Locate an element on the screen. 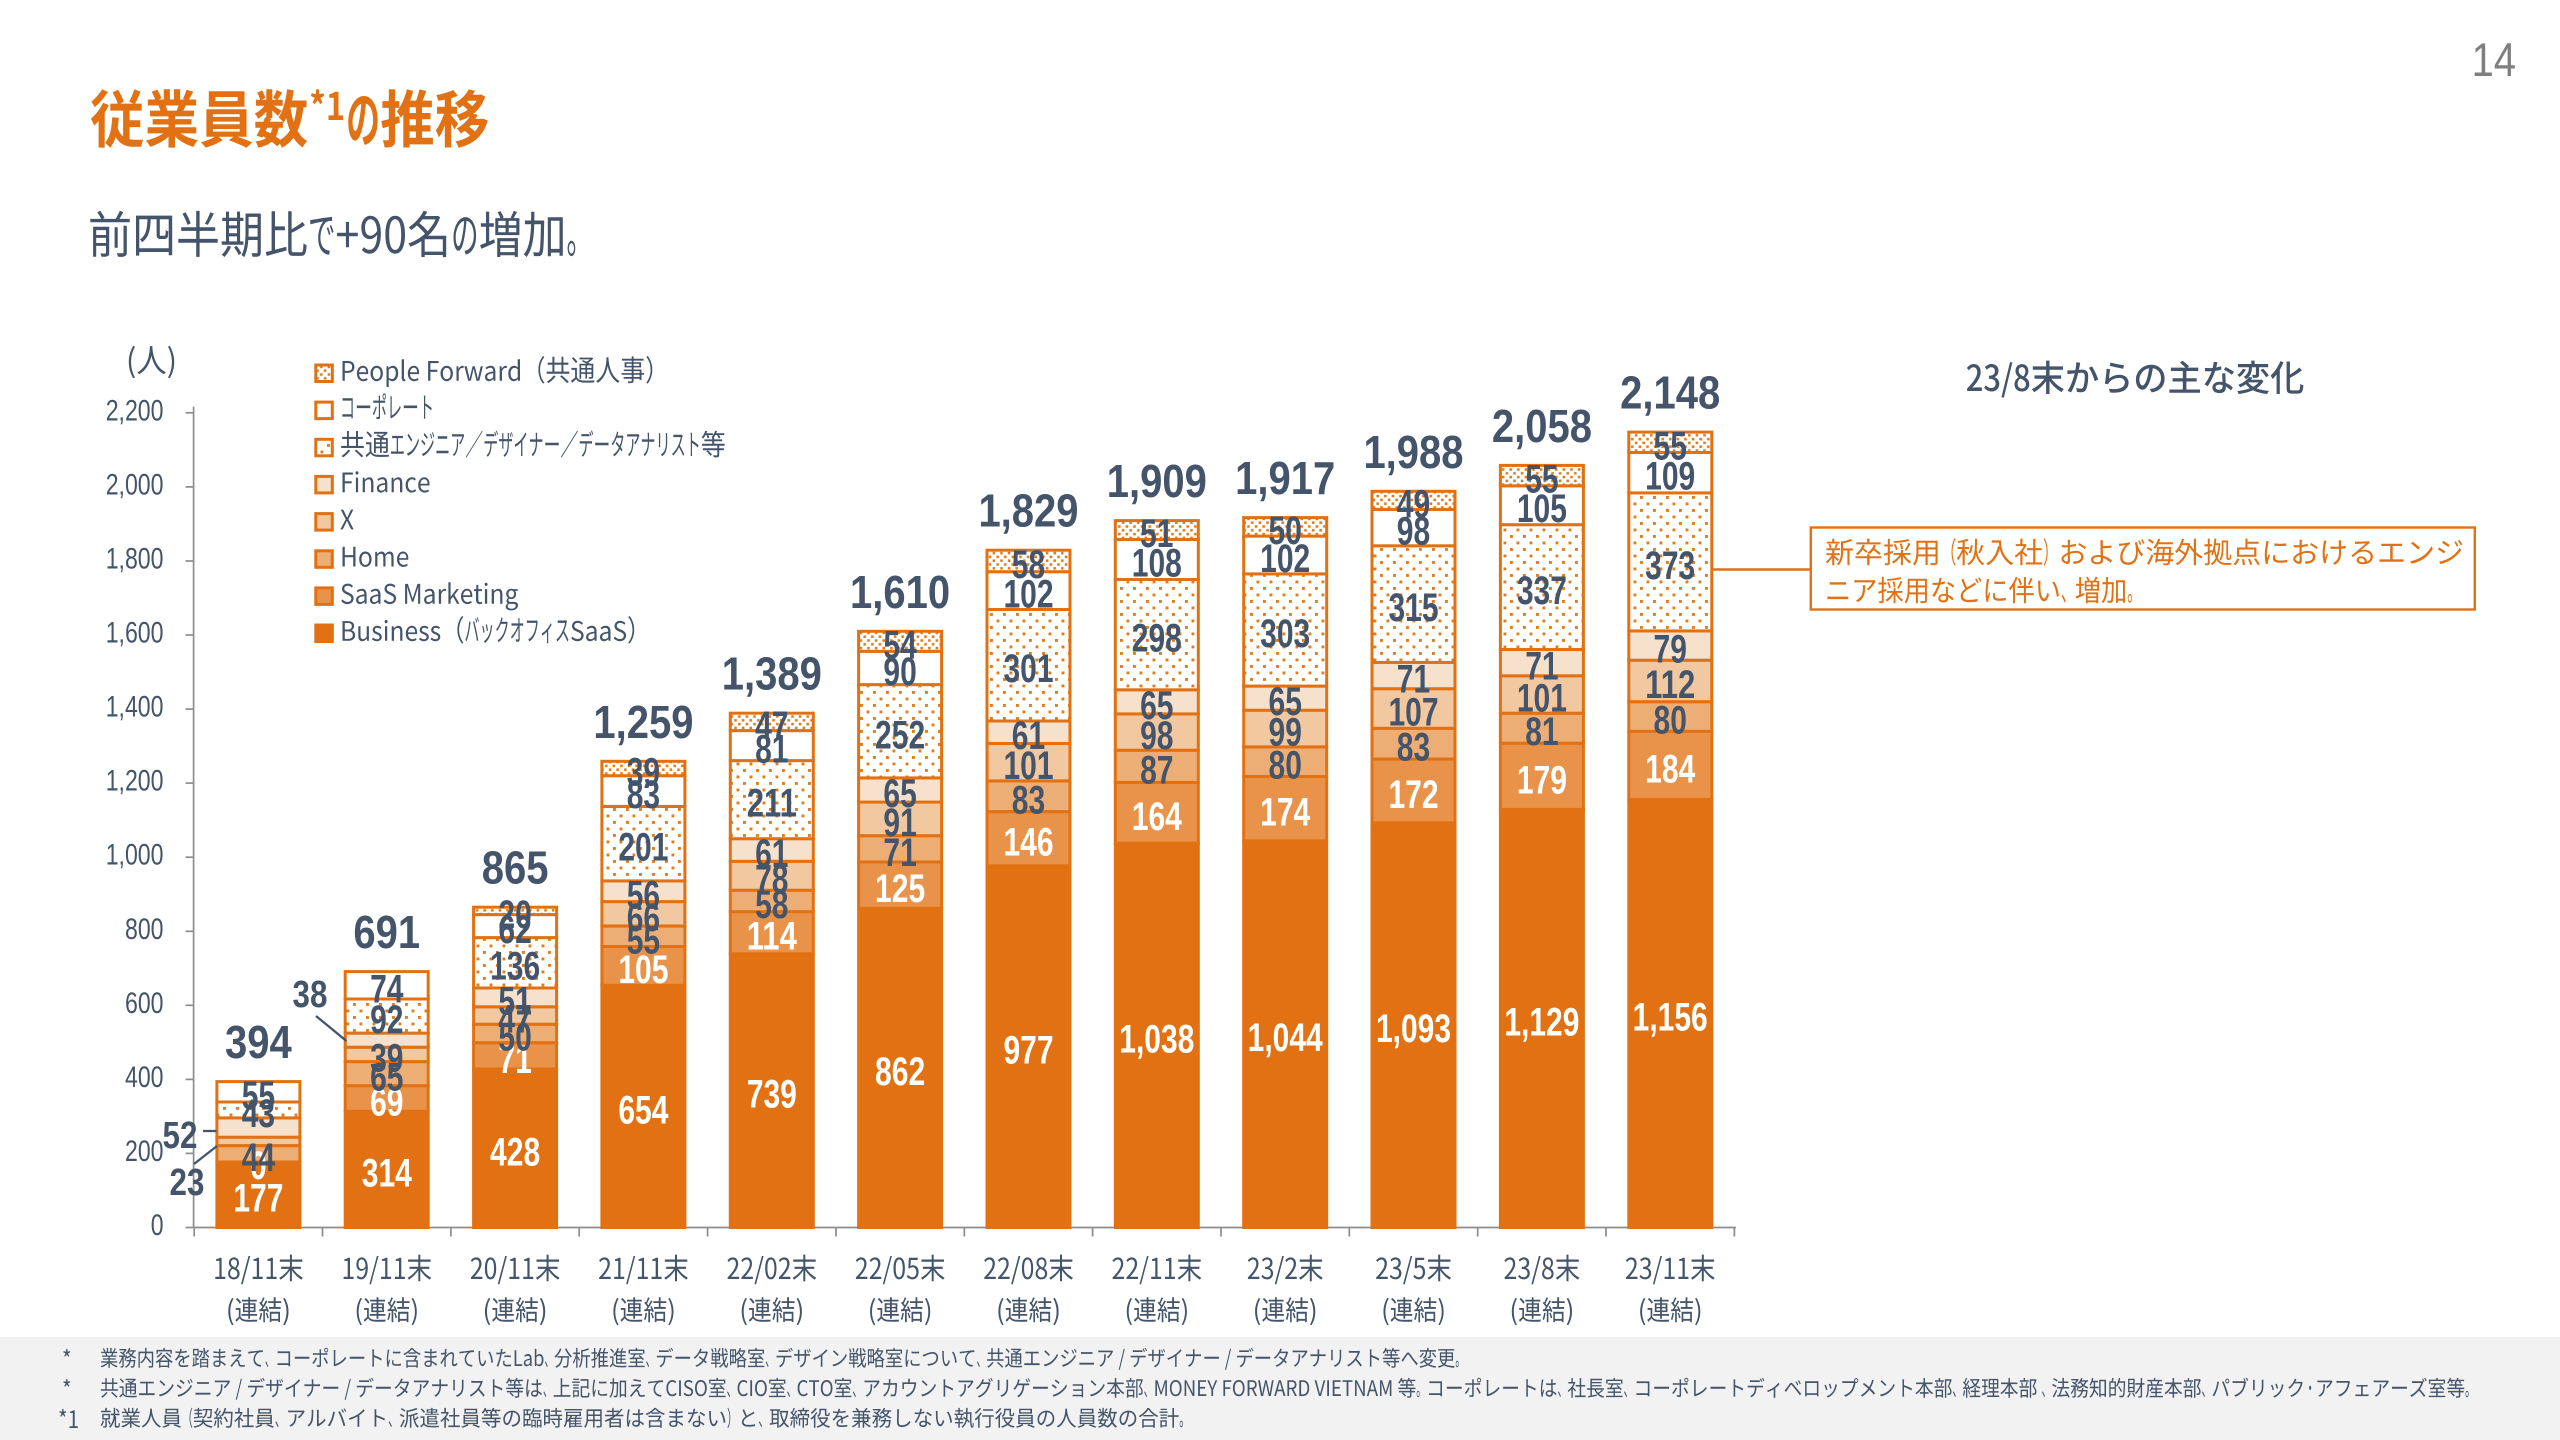 Image resolution: width=2560 pixels, height=1440 pixels. svg-text: 1,389 is located at coordinates (772, 674).